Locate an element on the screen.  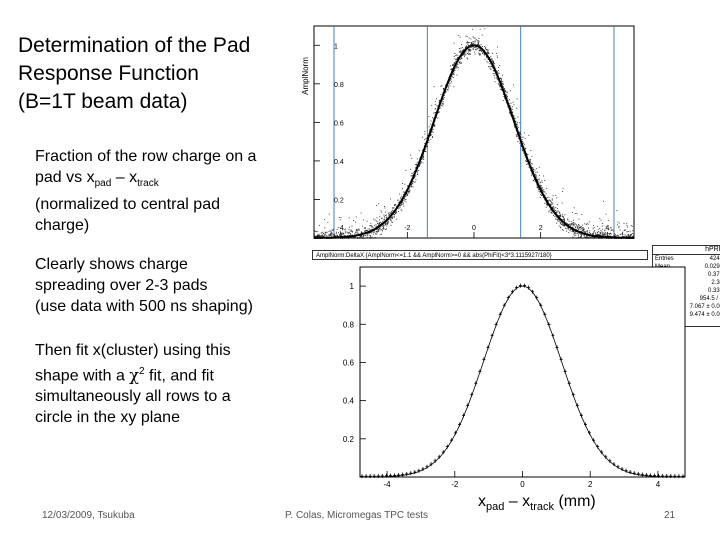
x-tick-label: -4 is located at coordinates (341, 228).